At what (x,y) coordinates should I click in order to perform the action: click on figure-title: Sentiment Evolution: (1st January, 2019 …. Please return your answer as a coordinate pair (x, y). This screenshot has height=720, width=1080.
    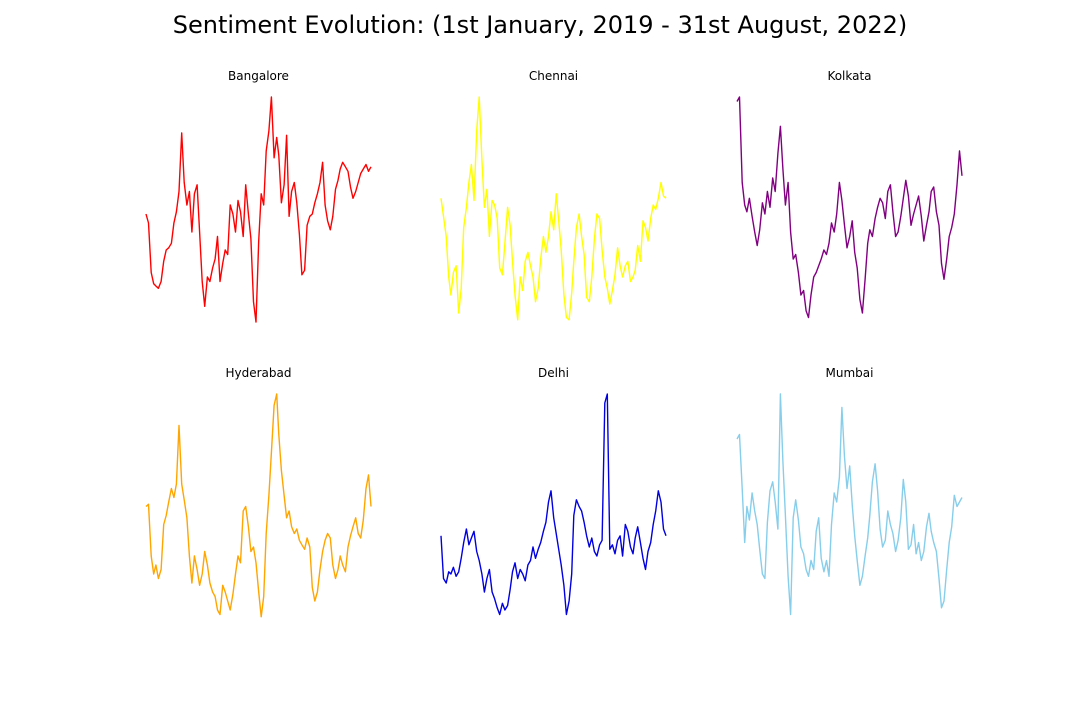
    Looking at the image, I should click on (540, 25).